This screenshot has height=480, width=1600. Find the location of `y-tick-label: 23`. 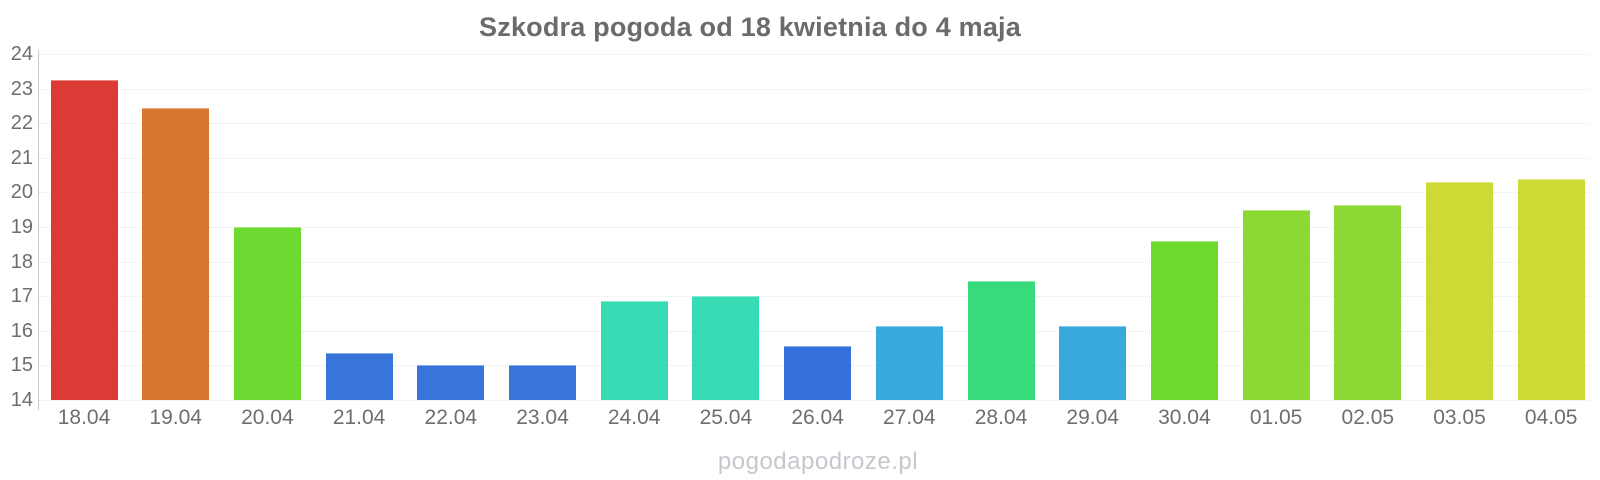

y-tick-label: 23 is located at coordinates (21, 88).